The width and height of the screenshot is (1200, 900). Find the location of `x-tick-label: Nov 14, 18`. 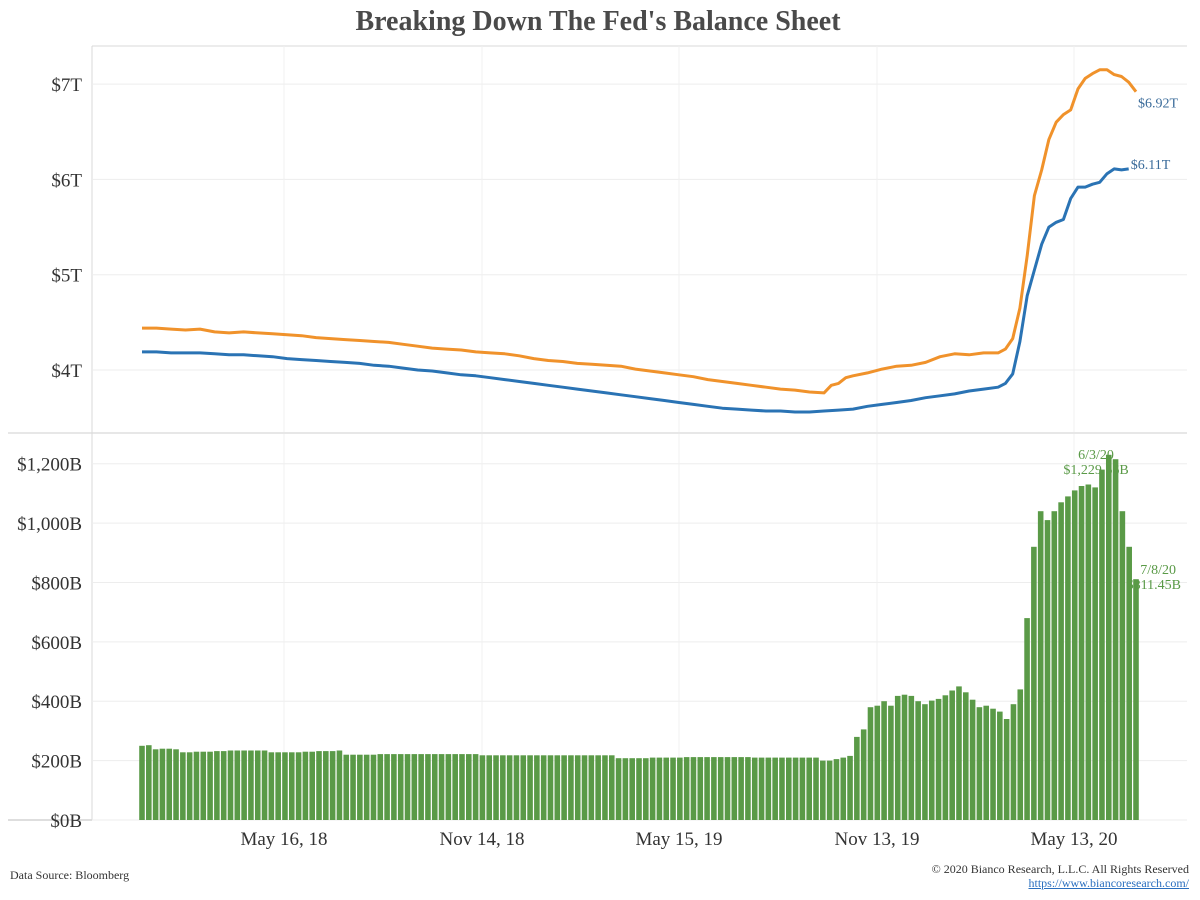

x-tick-label: Nov 14, 18 is located at coordinates (482, 839).